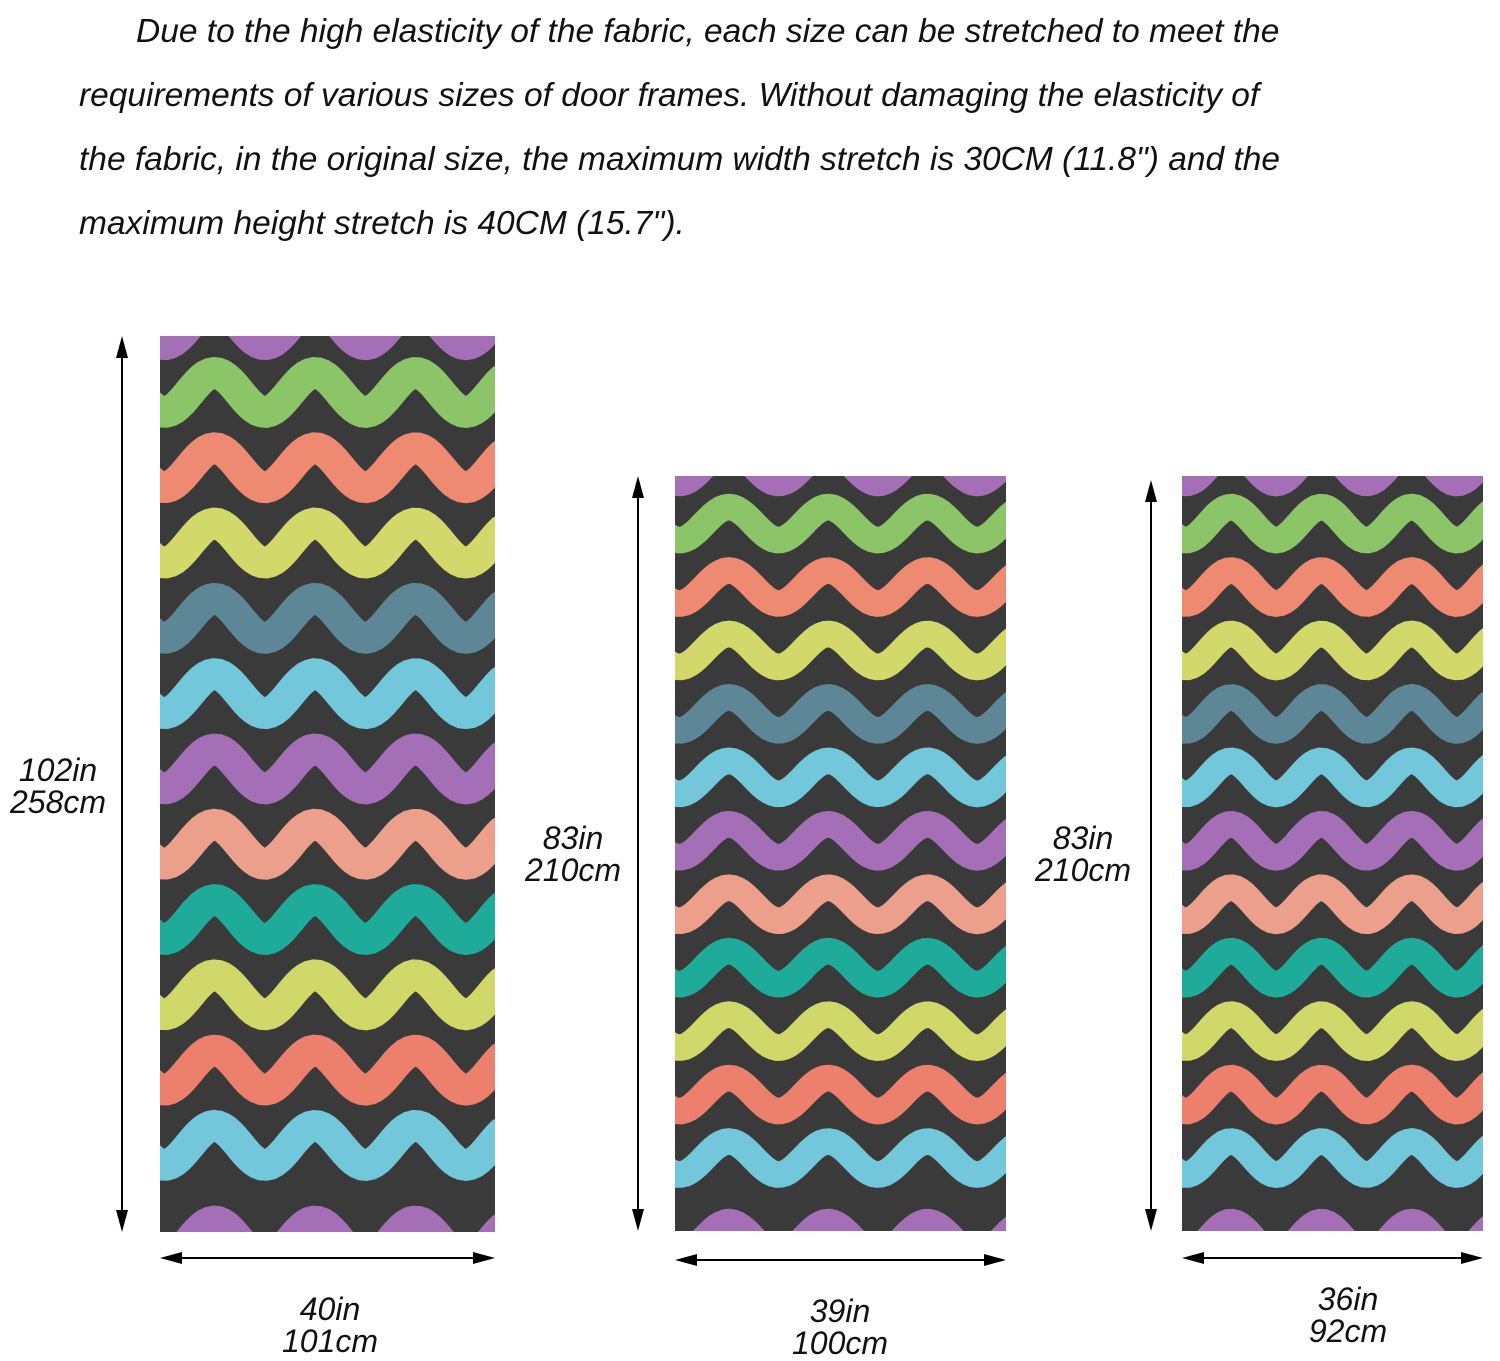  Describe the element at coordinates (840, 1311) in the screenshot. I see `width-inches: 39in` at that location.